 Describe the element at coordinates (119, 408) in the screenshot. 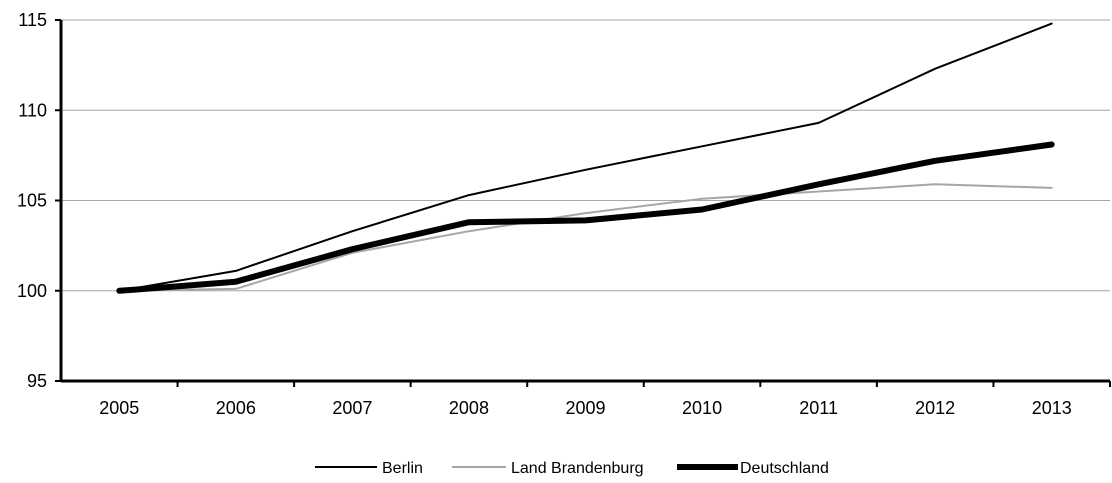

I see `x-tick-label: 2005` at that location.